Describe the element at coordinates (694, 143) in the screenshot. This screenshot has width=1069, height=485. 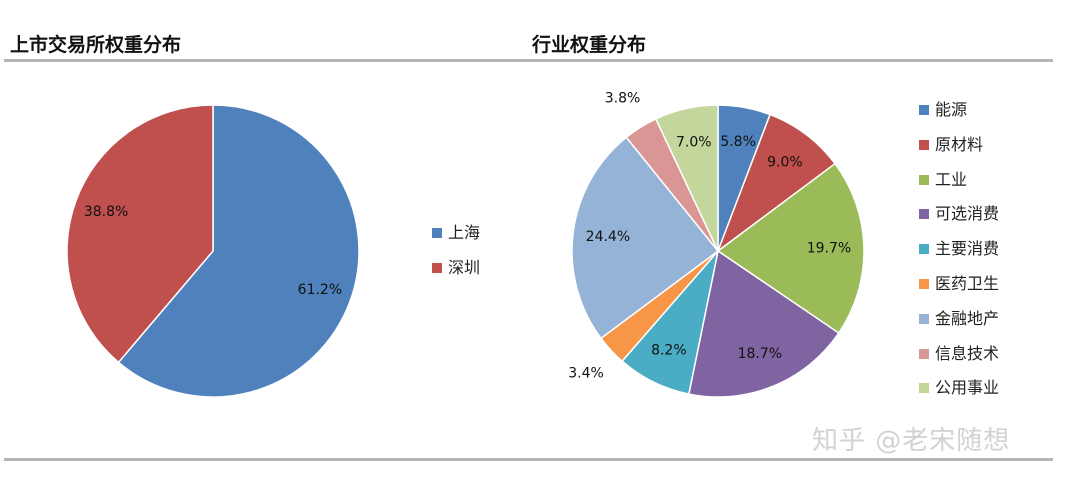
I see `industry-value-label-utilities: 7.0%` at that location.